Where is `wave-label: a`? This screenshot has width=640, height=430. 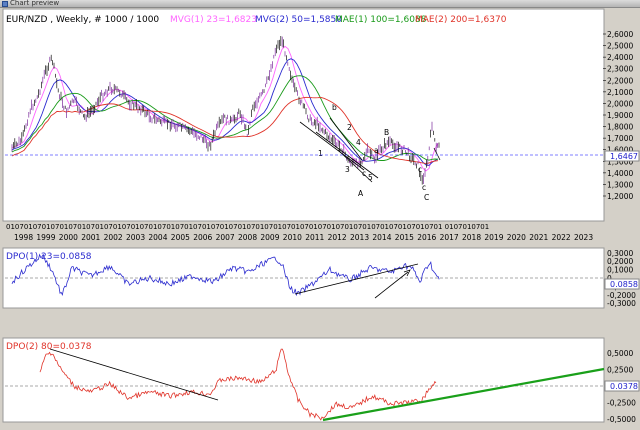 wave-label: a is located at coordinates (376, 150).